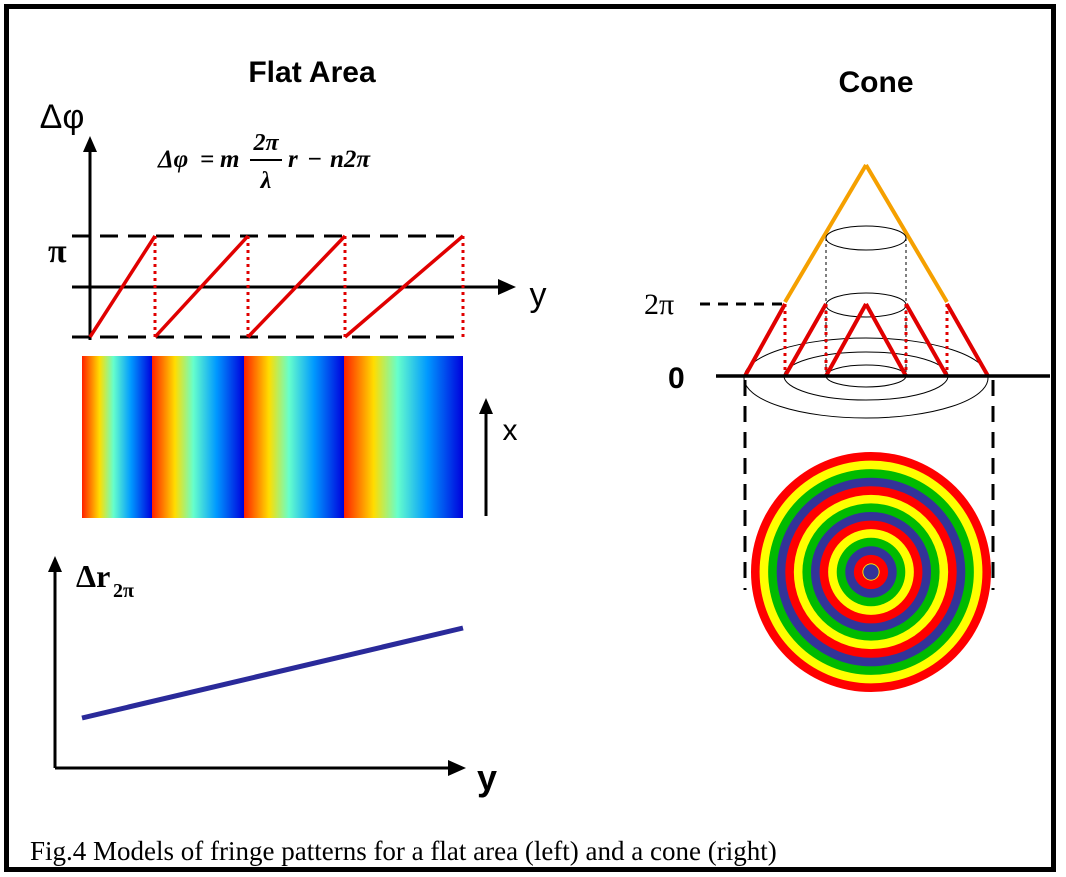 The image size is (1066, 877). I want to click on formula-numerator: 2π, so click(265, 143).